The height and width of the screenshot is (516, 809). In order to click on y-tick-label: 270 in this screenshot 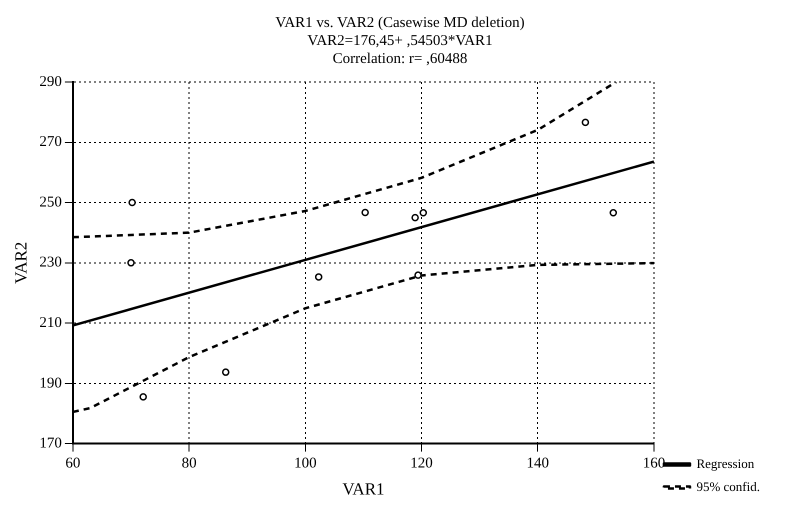, I will do `click(50, 142)`.